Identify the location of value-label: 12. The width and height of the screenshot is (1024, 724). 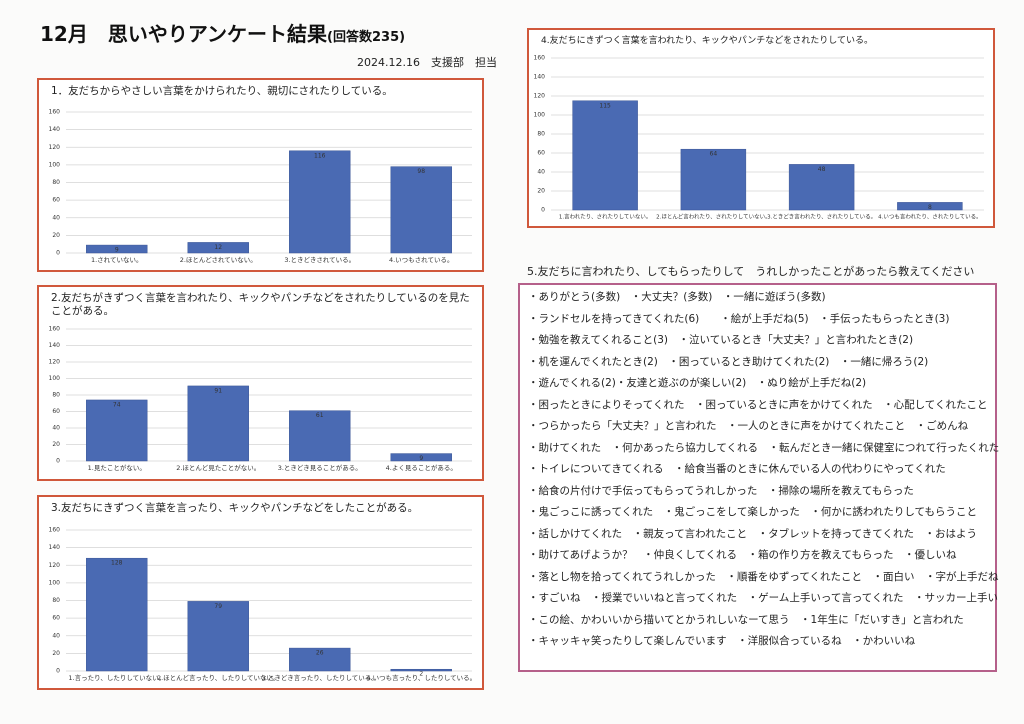
(218, 247).